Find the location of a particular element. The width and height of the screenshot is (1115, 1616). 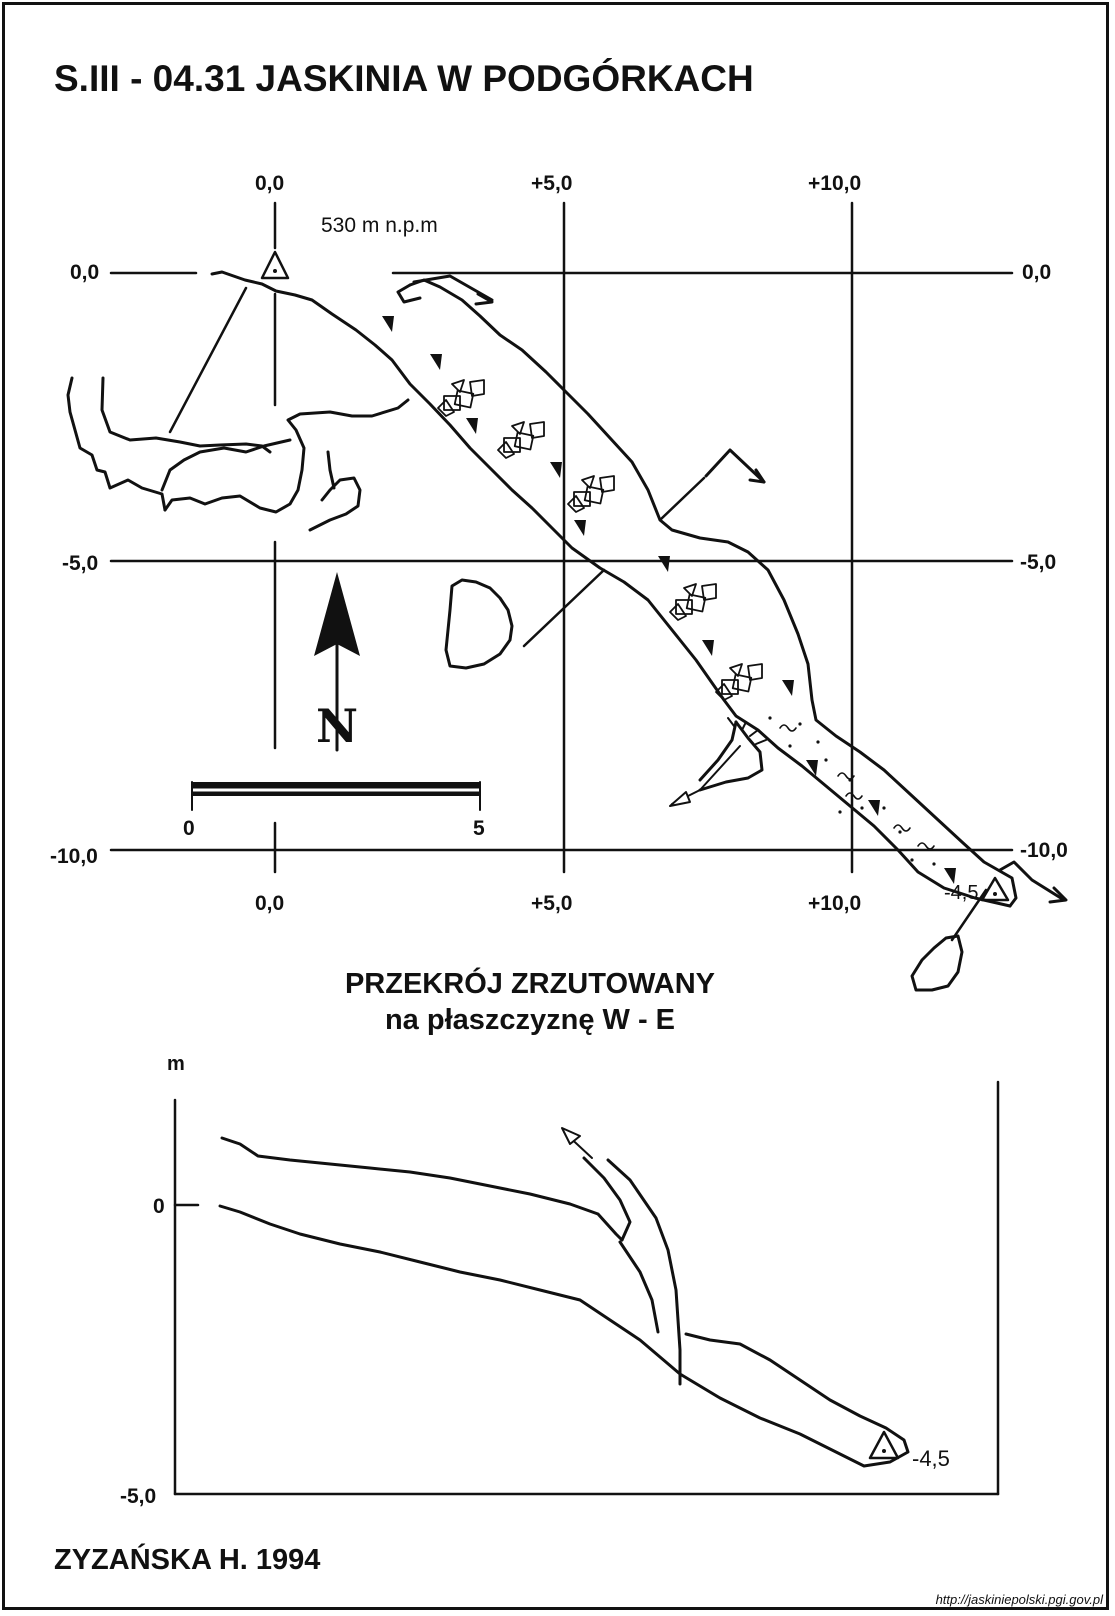

source-url: http://jaskiniepolski.pgi.gov.pl is located at coordinates (1019, 1599).